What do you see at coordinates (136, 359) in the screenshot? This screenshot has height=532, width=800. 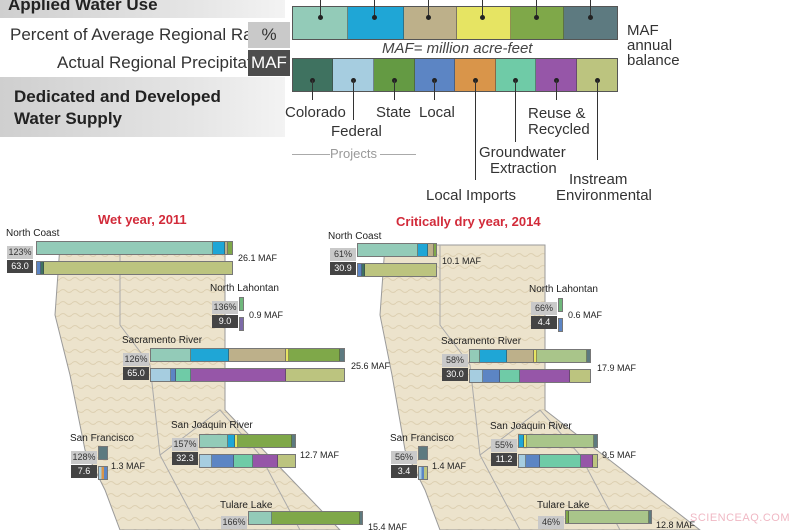 I see `region-pct: 126%` at bounding box center [136, 359].